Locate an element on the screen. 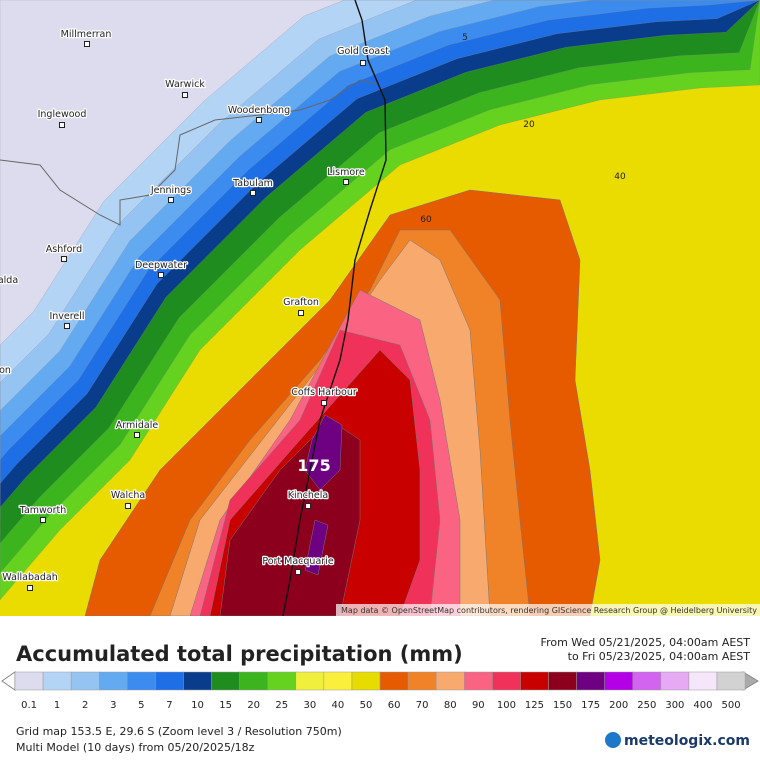  legend-label: 15 is located at coordinates (225, 705).